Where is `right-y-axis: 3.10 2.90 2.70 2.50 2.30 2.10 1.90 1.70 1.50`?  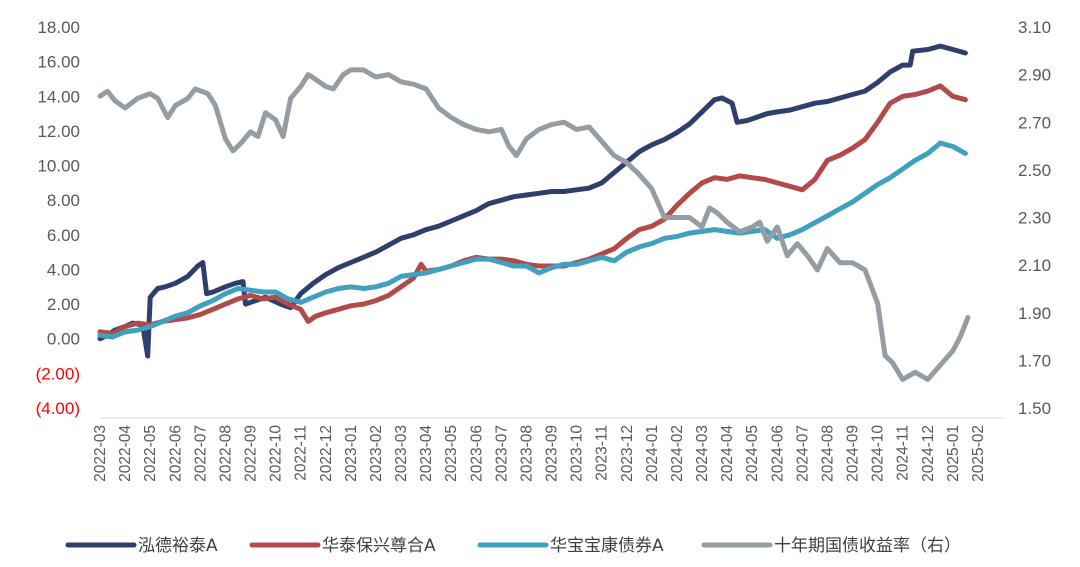 right-y-axis: 3.10 2.90 2.70 2.50 2.30 2.10 1.90 1.70 1.50 is located at coordinates (1034, 218).